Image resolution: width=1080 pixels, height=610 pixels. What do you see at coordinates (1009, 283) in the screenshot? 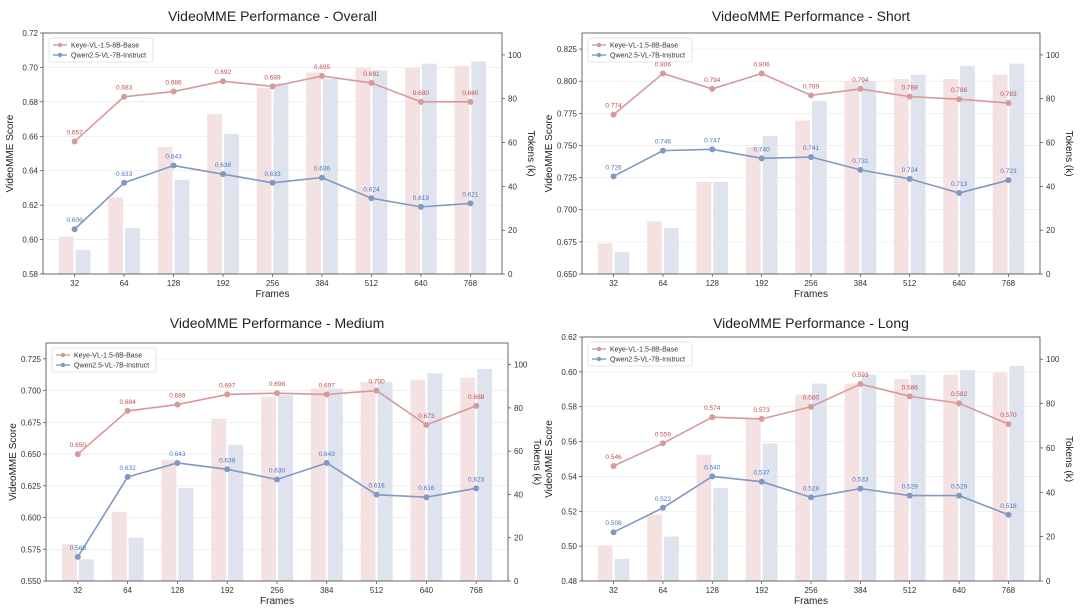
I see `x-tick-label: 768` at bounding box center [1009, 283].